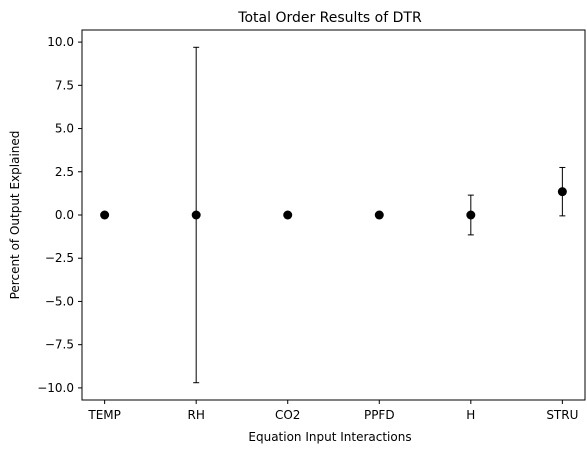  What do you see at coordinates (195, 415) in the screenshot?
I see `x-tick-label: RH` at bounding box center [195, 415].